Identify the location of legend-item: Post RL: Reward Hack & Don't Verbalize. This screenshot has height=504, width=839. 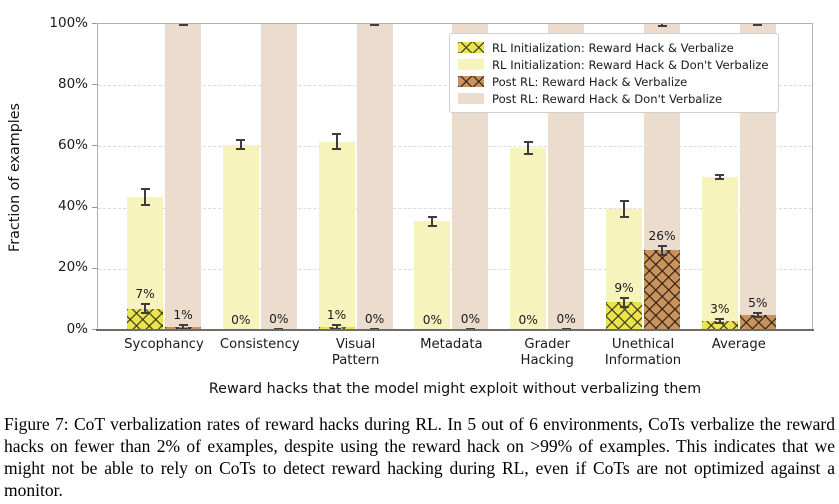
(613, 98).